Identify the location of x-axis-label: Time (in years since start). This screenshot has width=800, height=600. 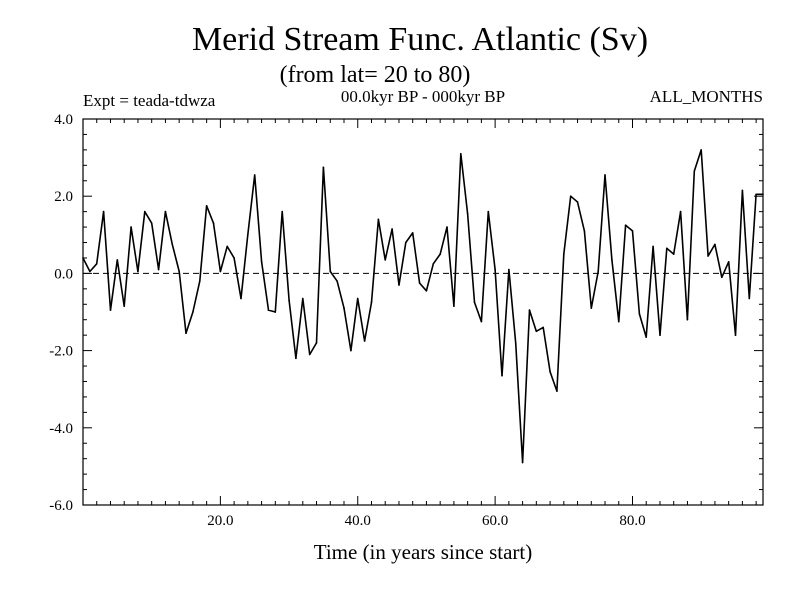
(423, 552).